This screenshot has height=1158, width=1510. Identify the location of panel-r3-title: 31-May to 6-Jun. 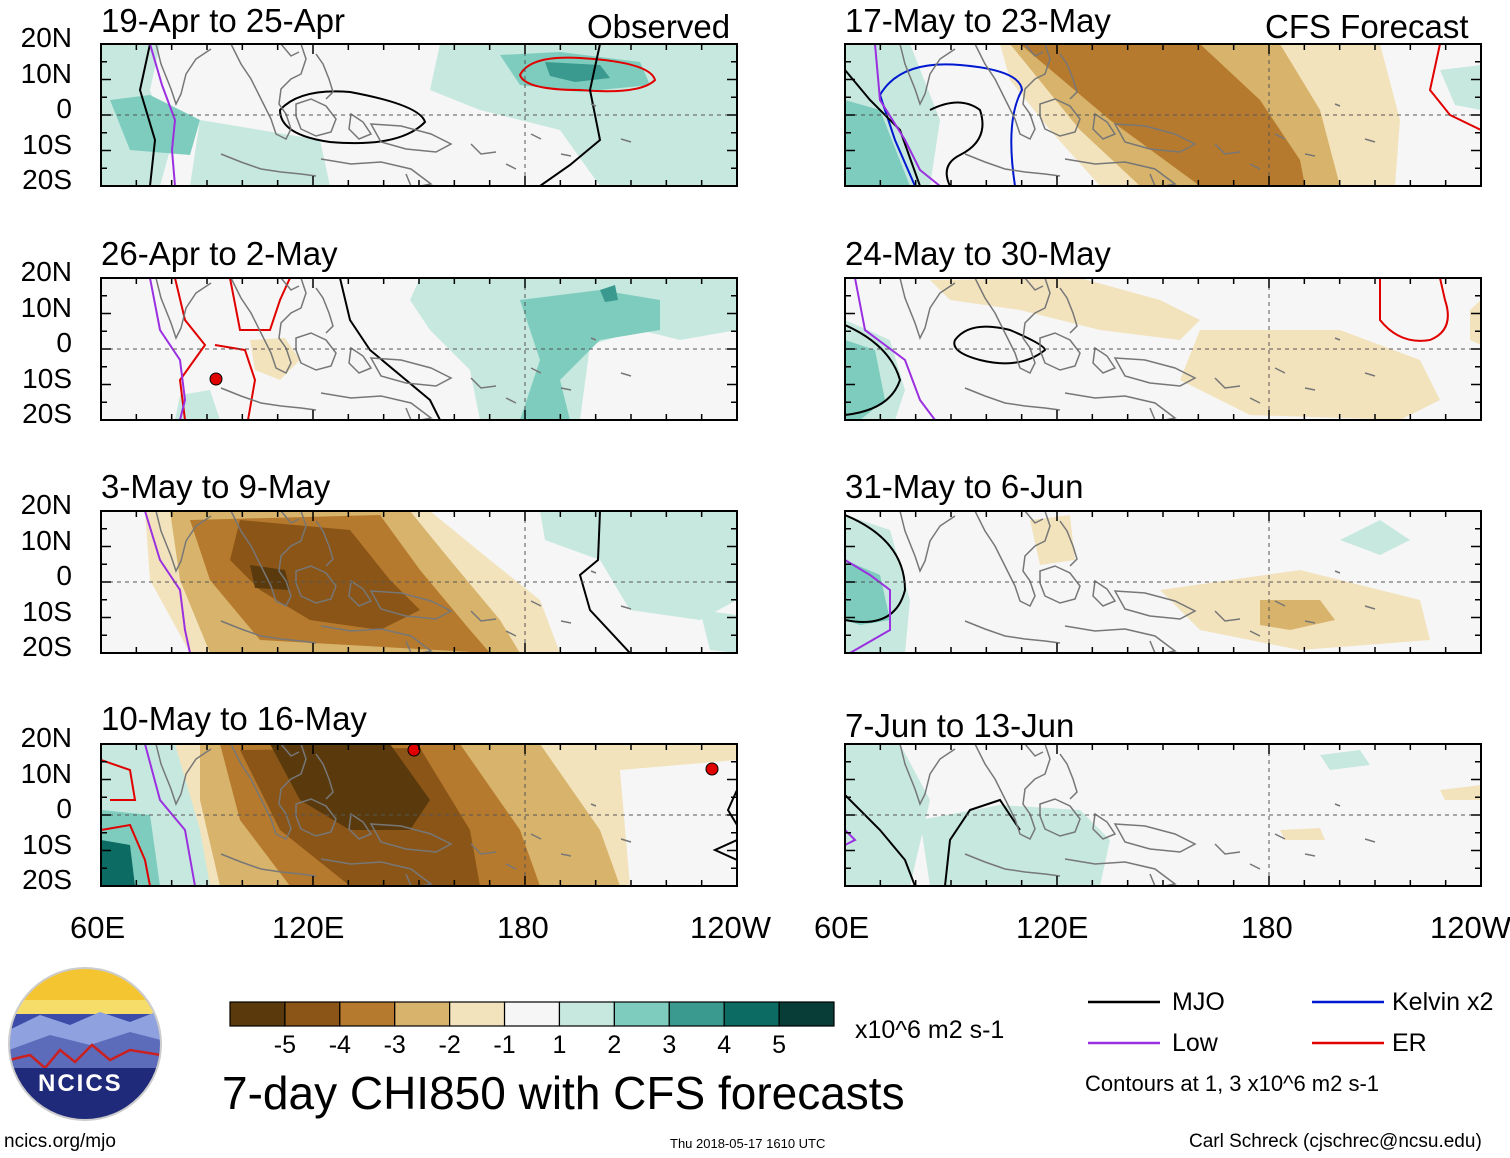
(964, 486).